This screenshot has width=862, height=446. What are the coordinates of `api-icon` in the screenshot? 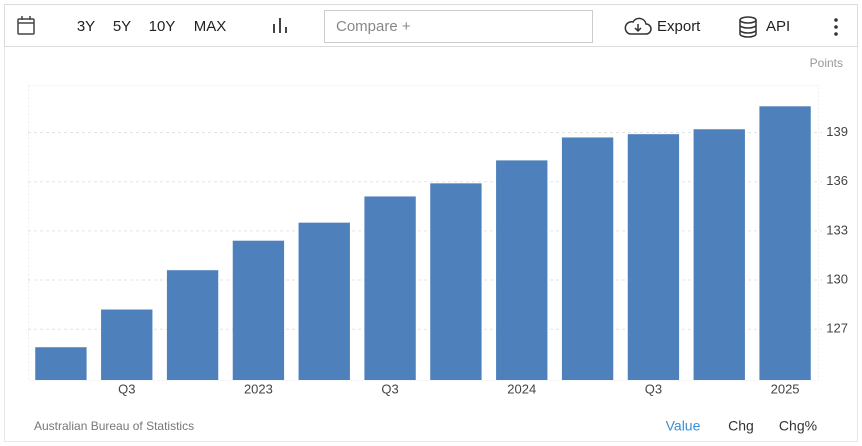 It's located at (748, 27).